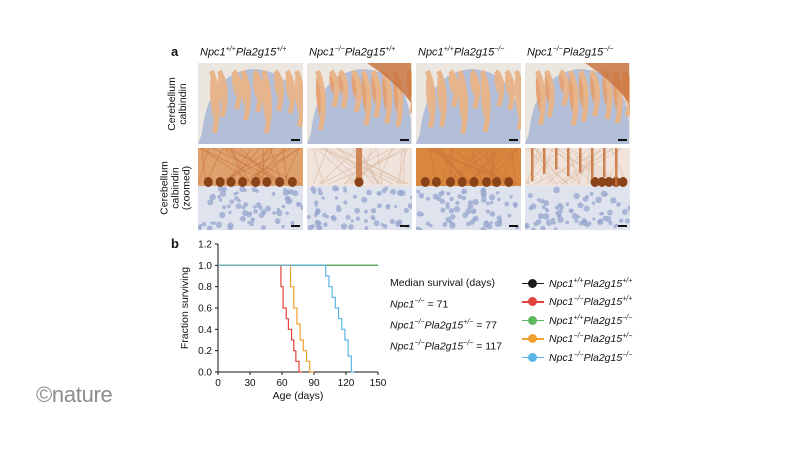 This screenshot has height=450, width=800. What do you see at coordinates (218, 383) in the screenshot?
I see `x-tick-label: 0` at bounding box center [218, 383].